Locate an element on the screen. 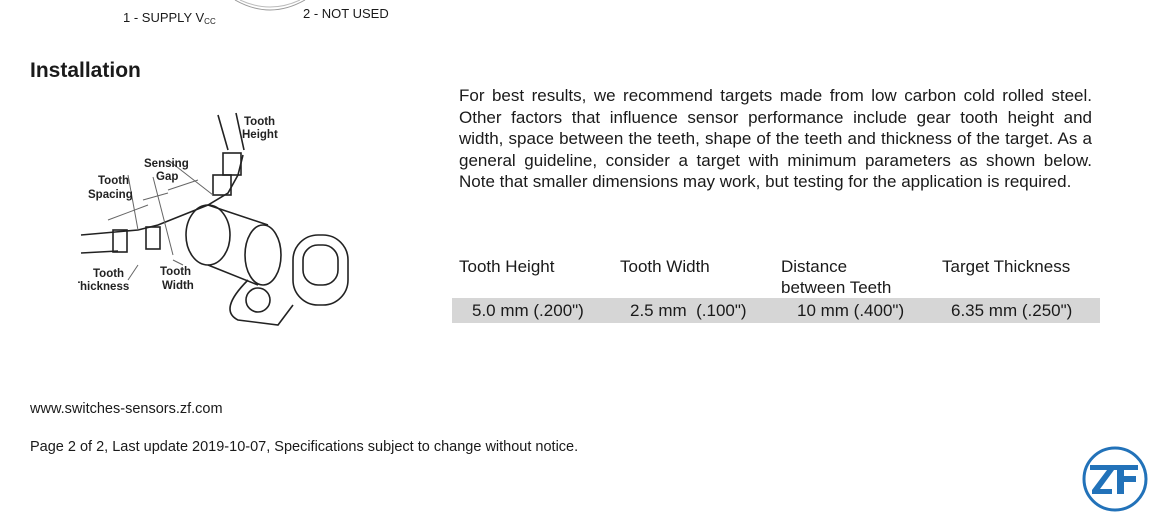  value-distance-between-teeth: 10 mm (.400") is located at coordinates (851, 310).